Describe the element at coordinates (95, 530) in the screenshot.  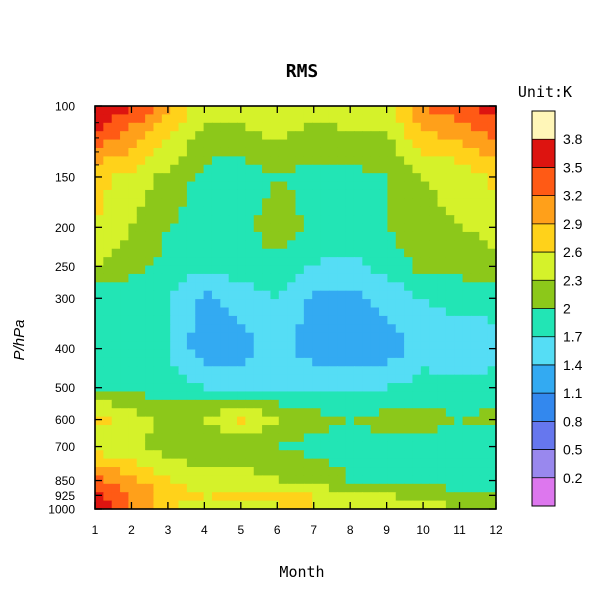
I see `x-tick-label: 1` at that location.